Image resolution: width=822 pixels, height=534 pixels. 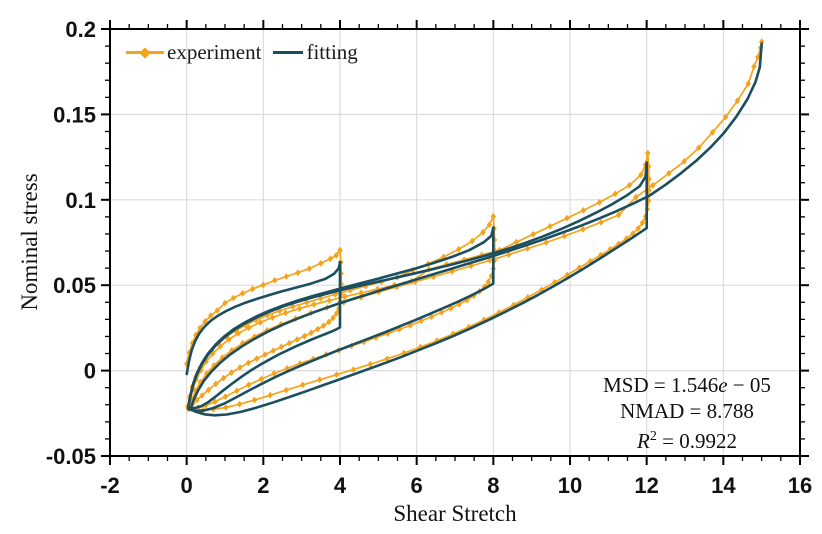 I want to click on r-squared-line: R2 = 0.9922, so click(x=687, y=441).